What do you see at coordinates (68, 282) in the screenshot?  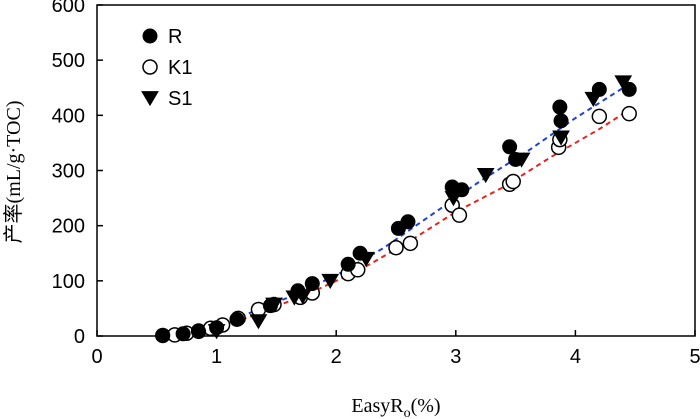 I see `y-tick-label: 100` at bounding box center [68, 282].